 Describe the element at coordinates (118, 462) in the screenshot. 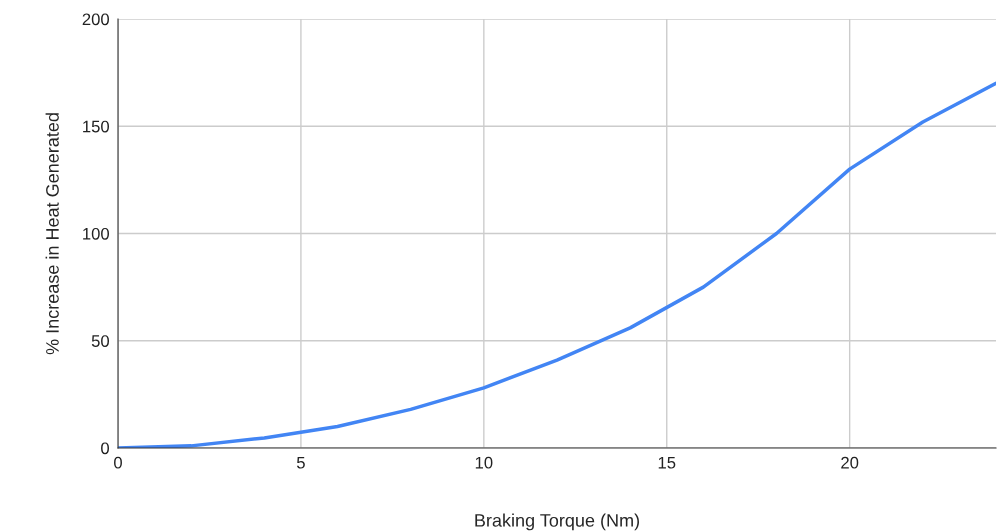

I see `x-tick-label: 0` at that location.